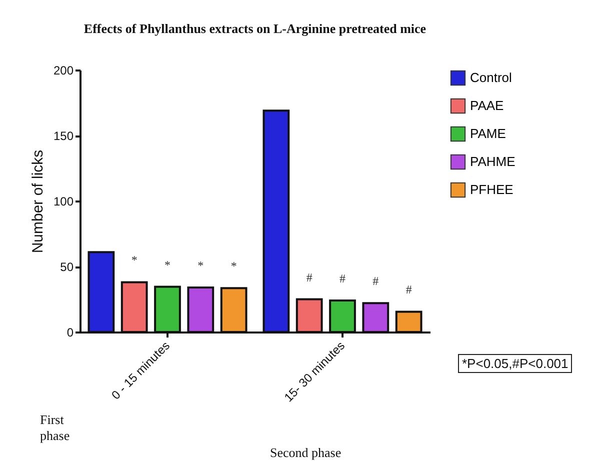 This screenshot has width=609, height=476. I want to click on legend-label: PAHME, so click(493, 161).